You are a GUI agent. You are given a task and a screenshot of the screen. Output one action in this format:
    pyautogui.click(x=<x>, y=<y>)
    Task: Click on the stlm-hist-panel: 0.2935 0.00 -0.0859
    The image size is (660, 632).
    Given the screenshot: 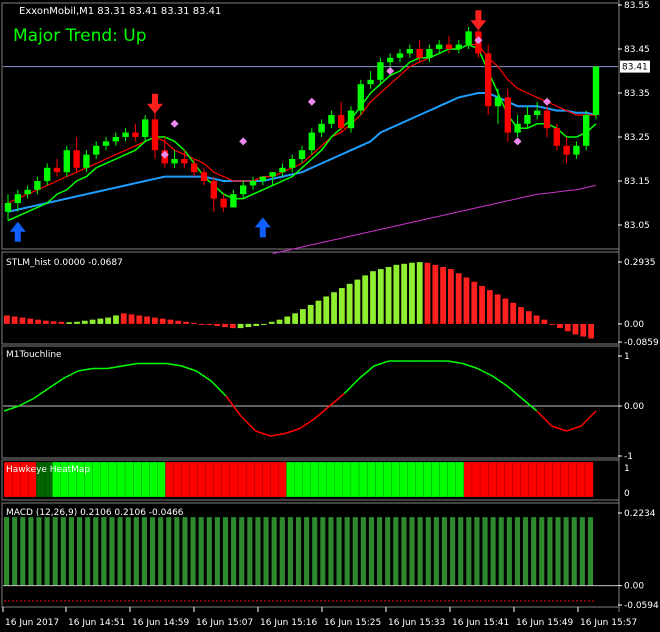 What is the action you would take?
    pyautogui.click(x=331, y=303)
    